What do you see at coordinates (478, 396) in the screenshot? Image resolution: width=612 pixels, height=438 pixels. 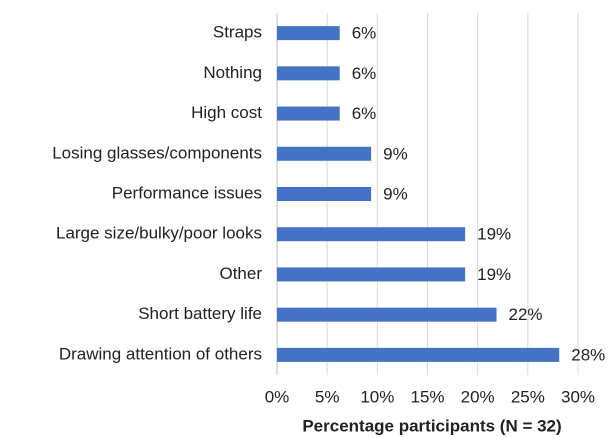 I see `x-tick-label: 20%` at bounding box center [478, 396].